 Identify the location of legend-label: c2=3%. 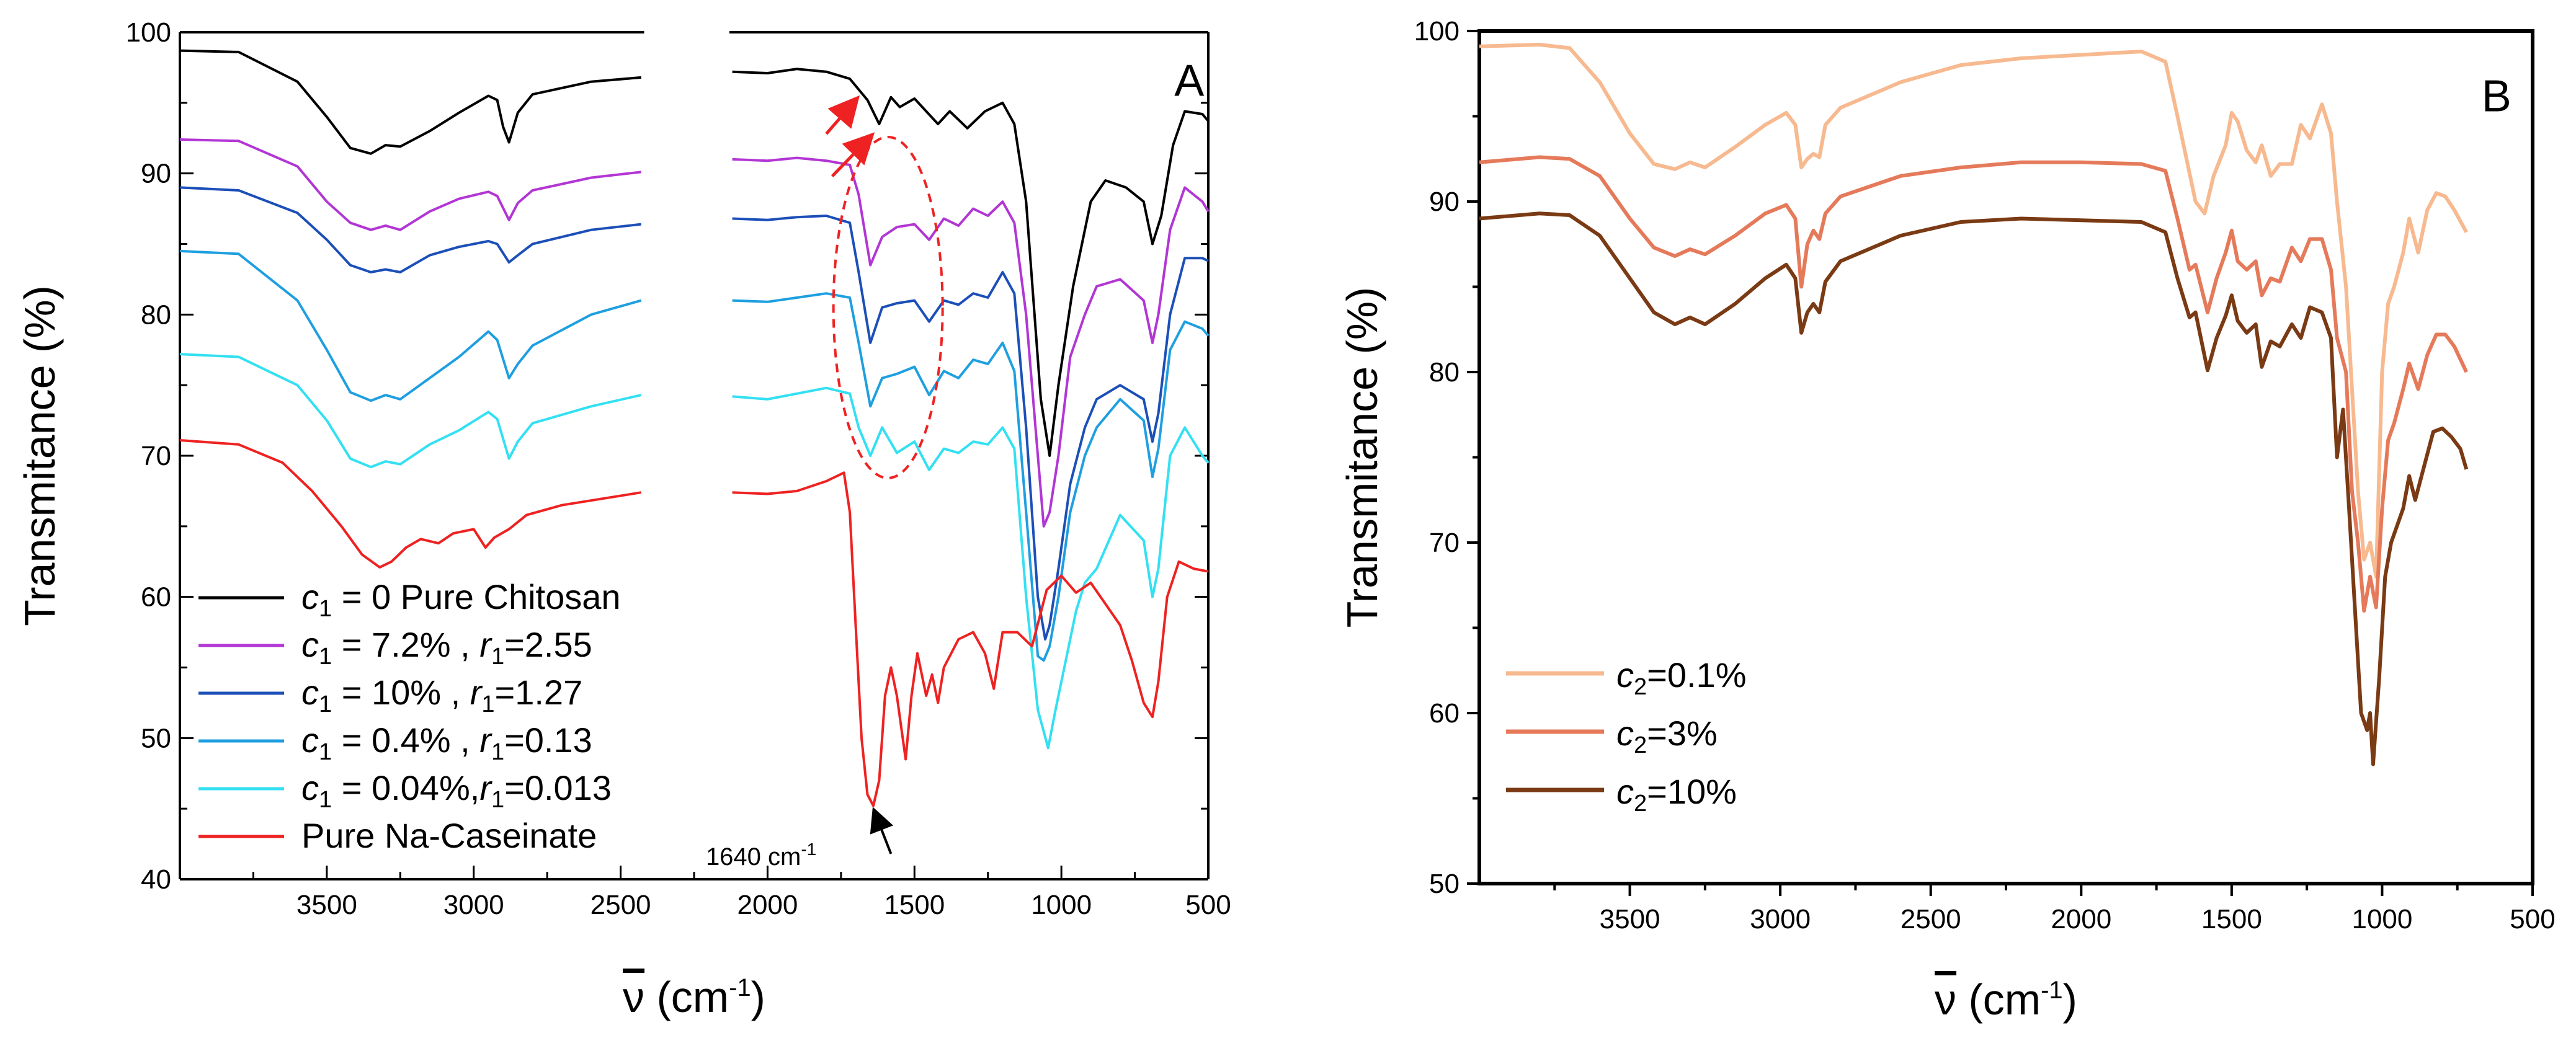
(1667, 736).